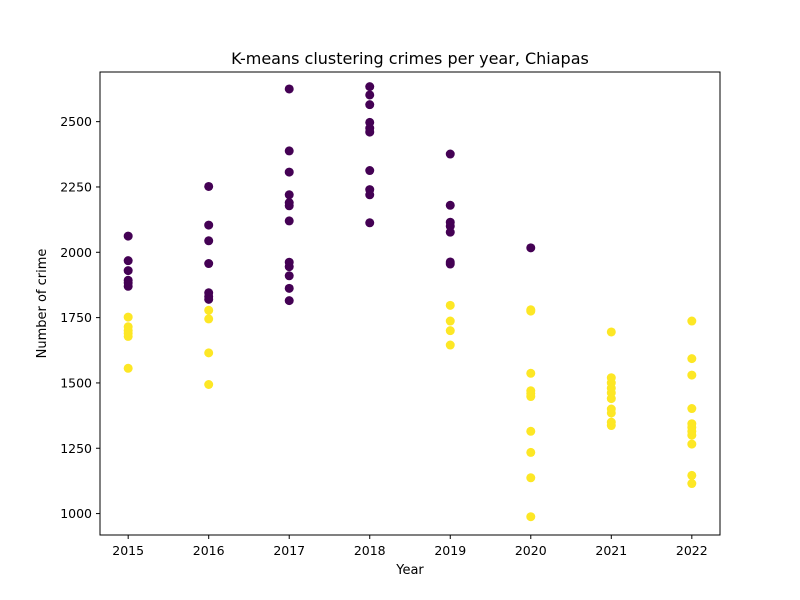  Describe the element at coordinates (209, 550) in the screenshot. I see `x-tick-label: 2016` at that location.